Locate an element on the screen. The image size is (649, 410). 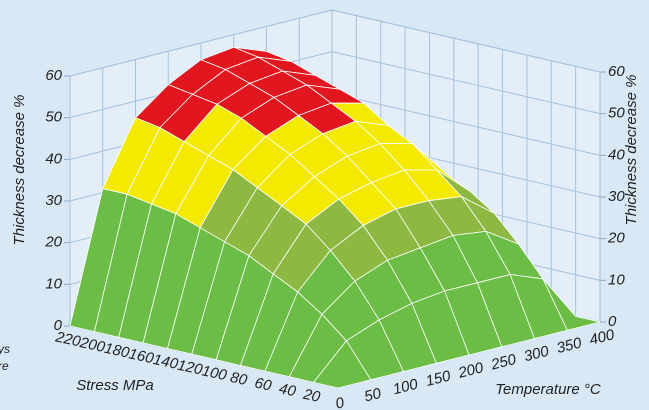
x-tick-label: 50 is located at coordinates (372, 395).